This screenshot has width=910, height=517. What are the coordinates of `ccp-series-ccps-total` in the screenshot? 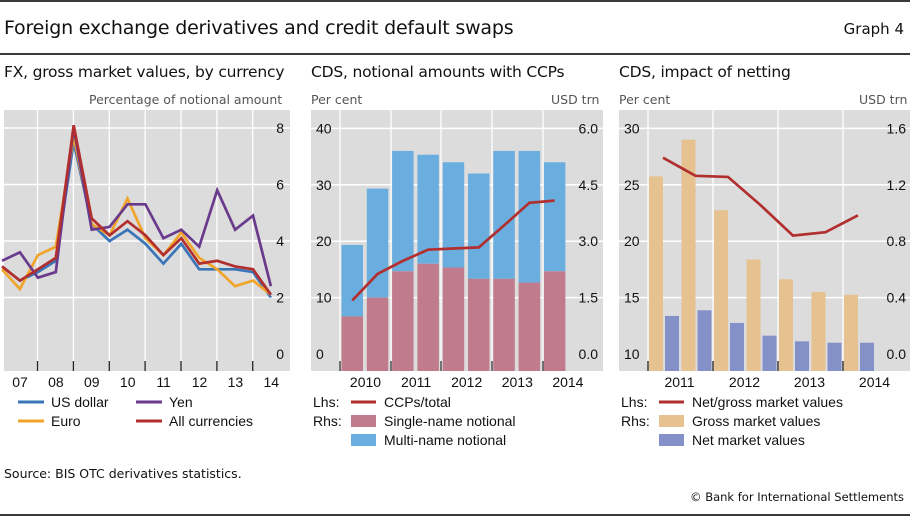 It's located at (453, 250).